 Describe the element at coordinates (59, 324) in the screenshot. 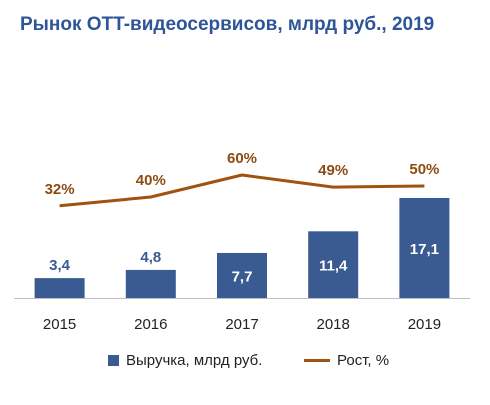

I see `x-tick-label-2015: 2015` at that location.